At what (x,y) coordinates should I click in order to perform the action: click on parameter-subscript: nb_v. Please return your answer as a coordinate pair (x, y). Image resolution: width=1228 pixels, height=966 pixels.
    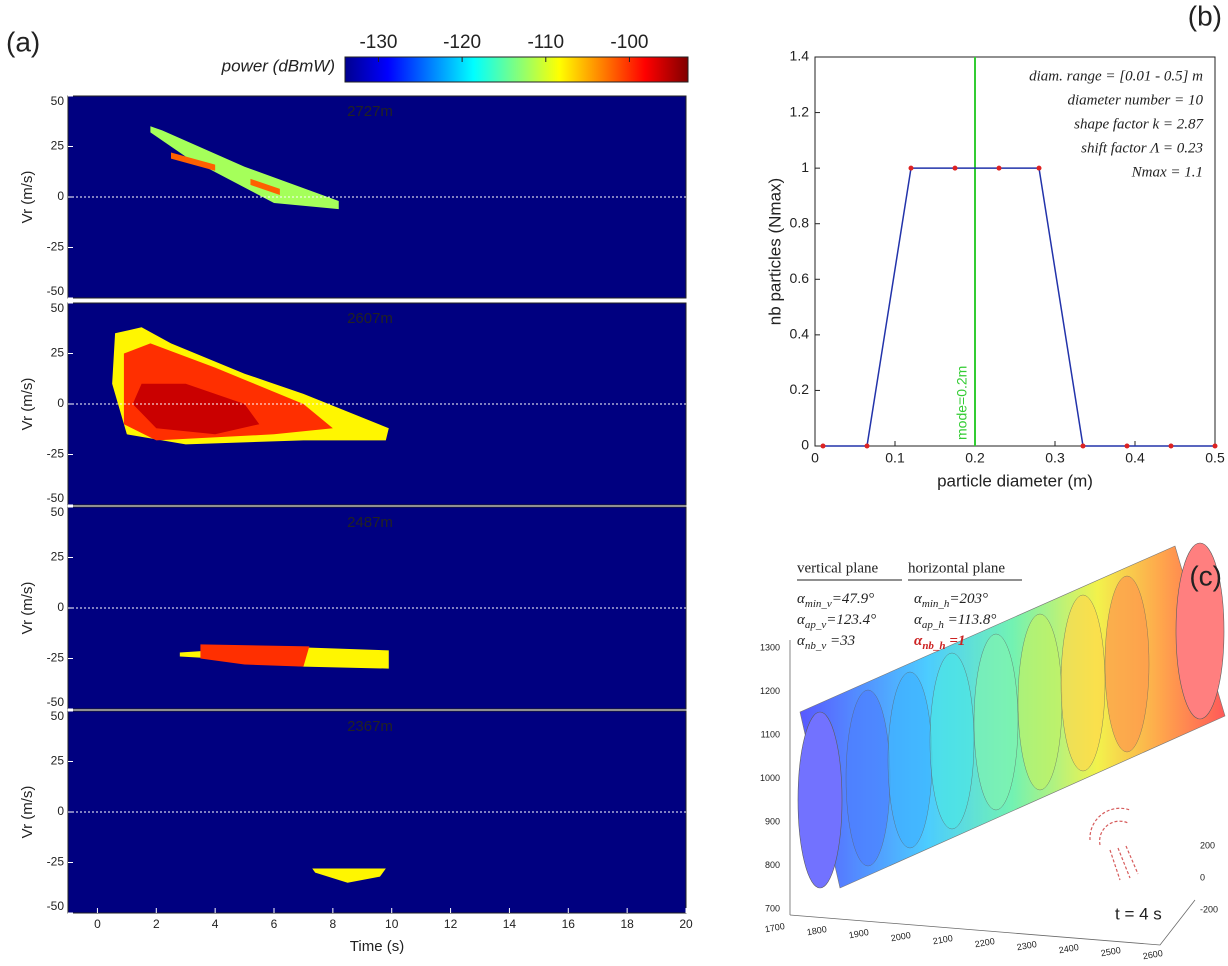
    Looking at the image, I should click on (816, 646).